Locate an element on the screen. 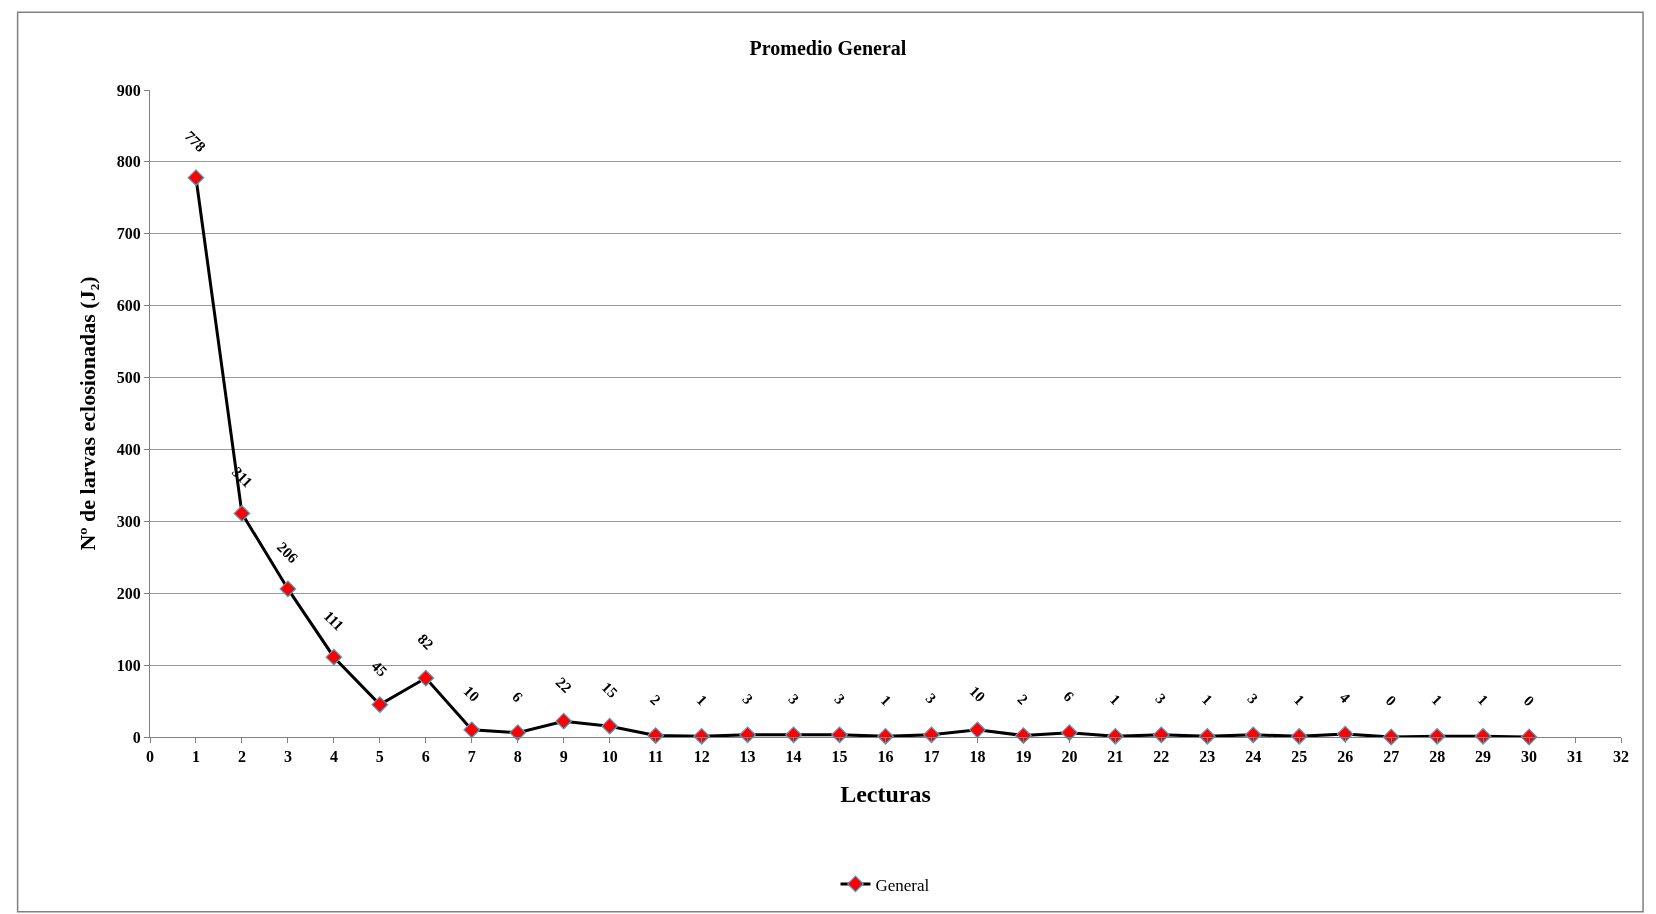 The image size is (1656, 914). y-tick-label: 300 is located at coordinates (128, 521).